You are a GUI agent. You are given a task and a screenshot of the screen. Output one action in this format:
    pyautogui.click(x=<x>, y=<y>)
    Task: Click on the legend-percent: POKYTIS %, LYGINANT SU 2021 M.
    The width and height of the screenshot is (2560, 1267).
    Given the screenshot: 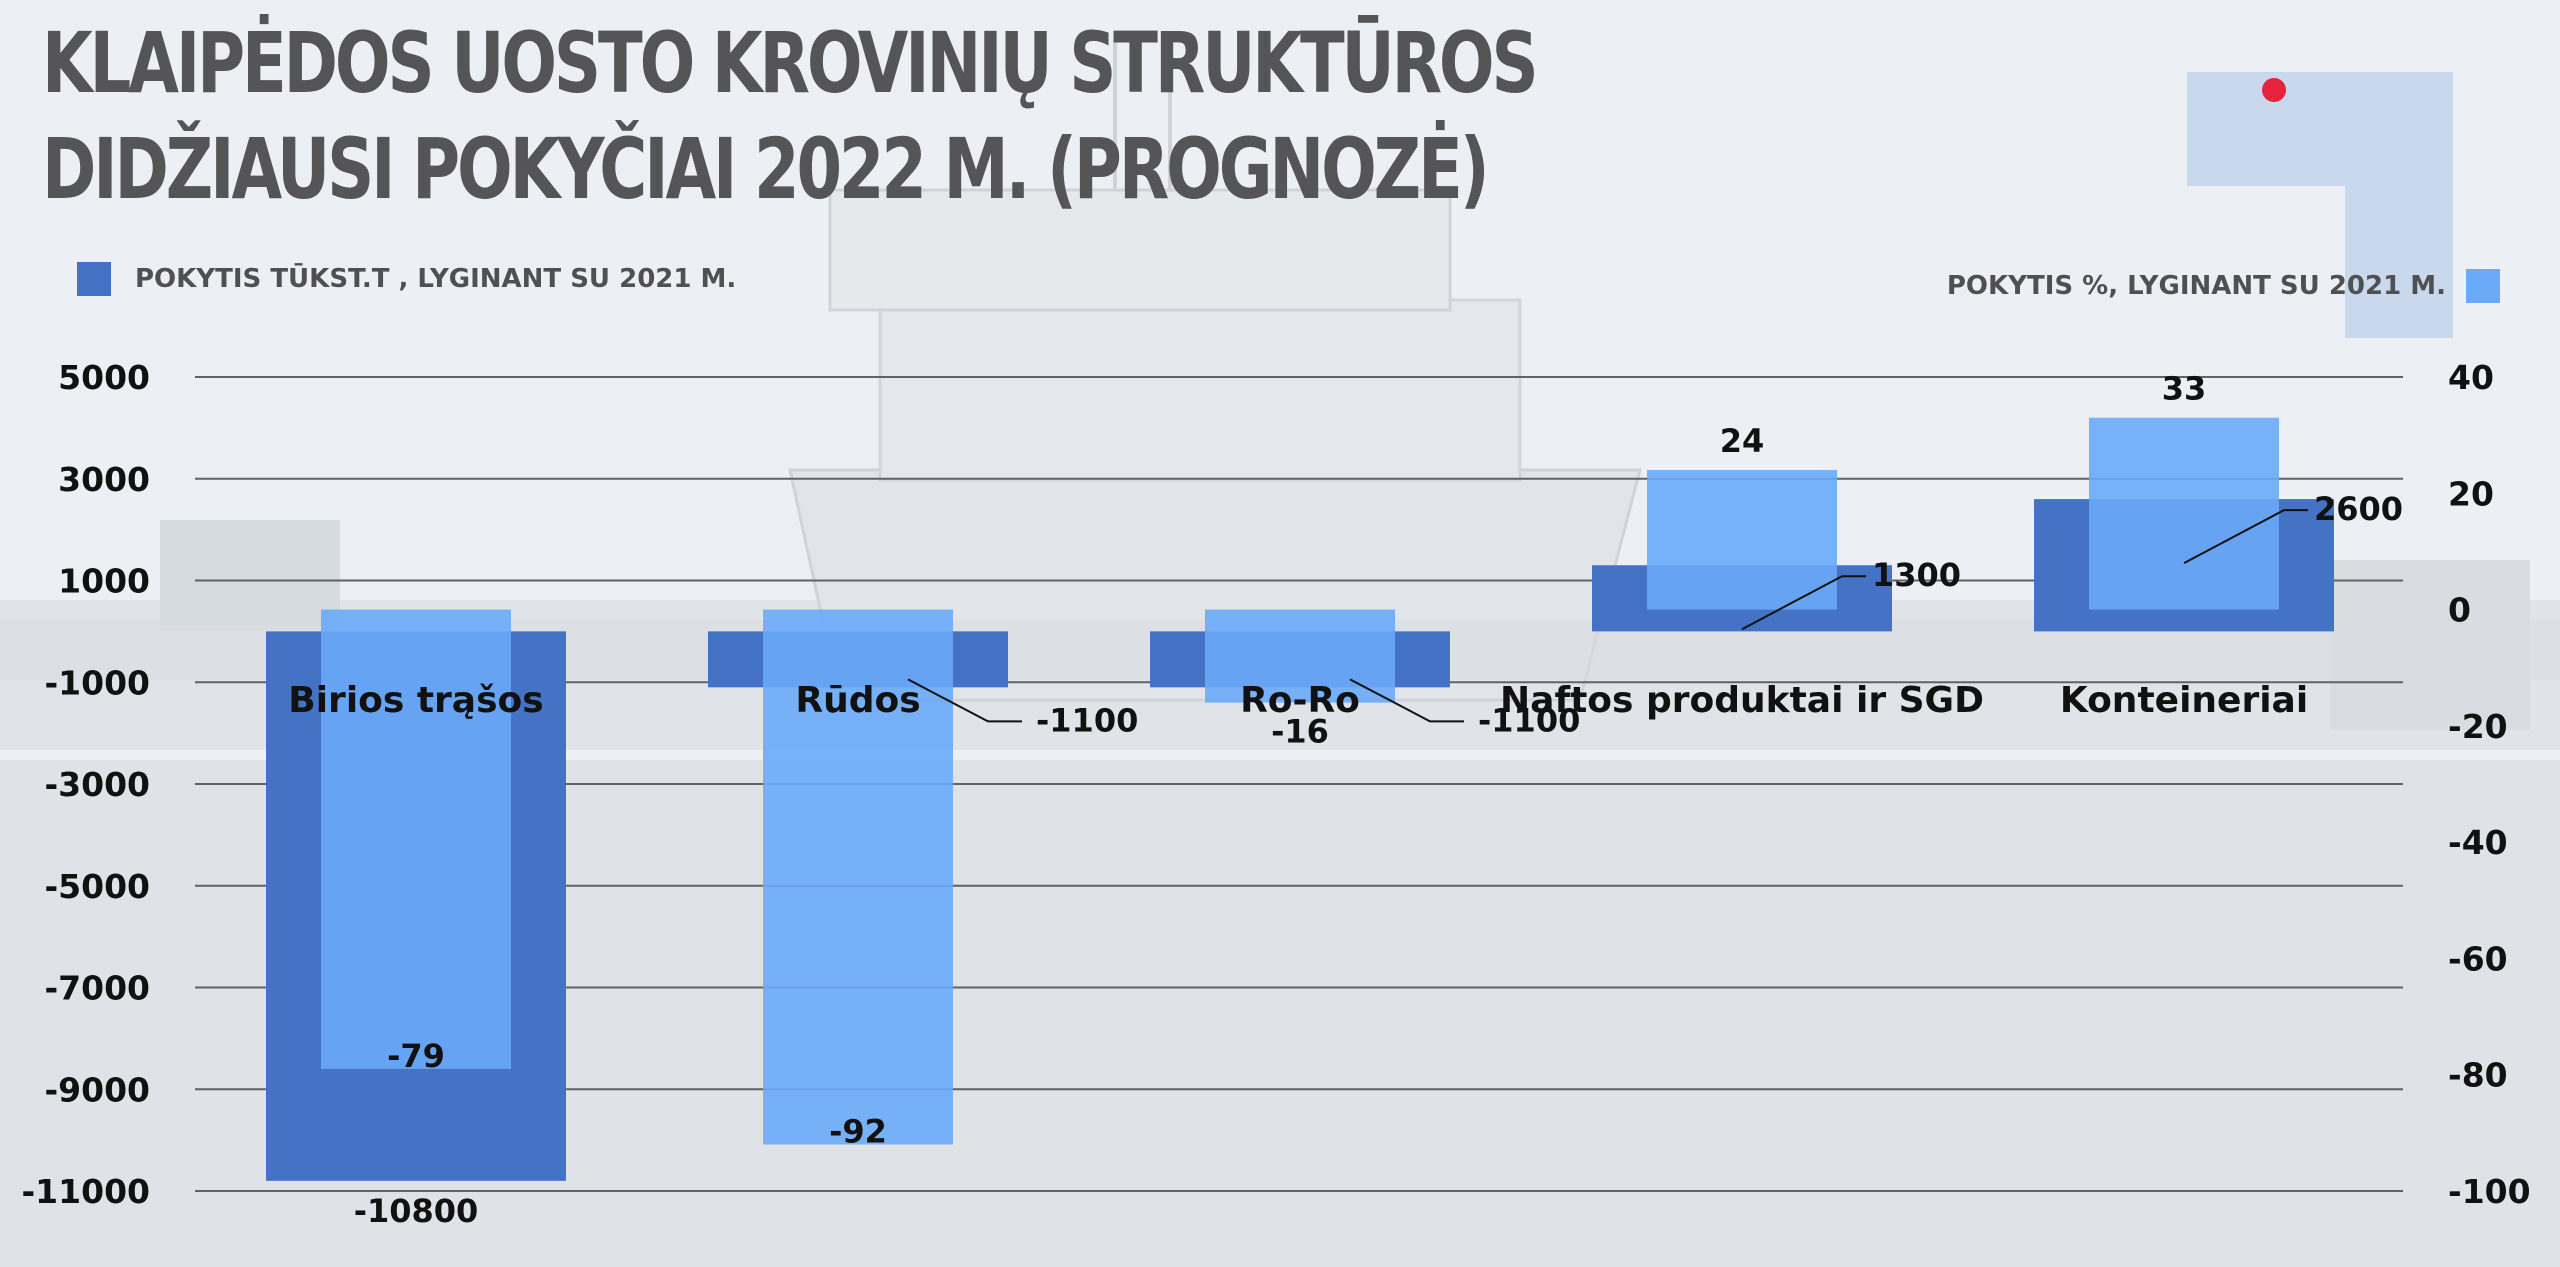 What is the action you would take?
    pyautogui.click(x=2223, y=286)
    